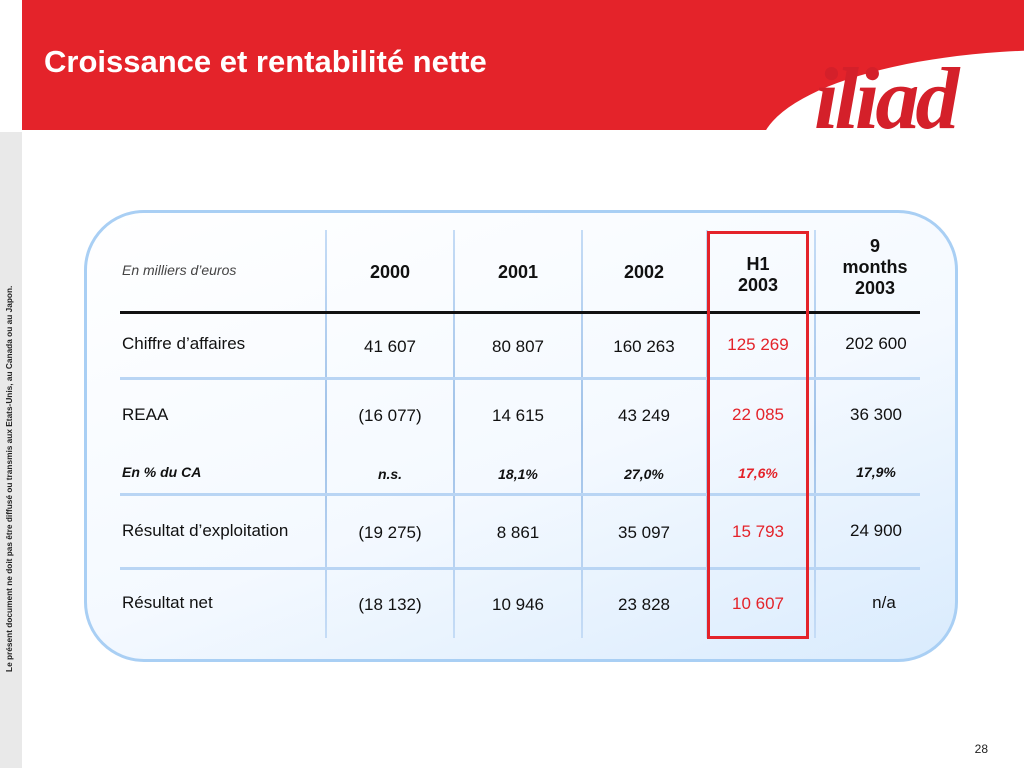 The width and height of the screenshot is (1024, 768). Describe the element at coordinates (265, 61) in the screenshot. I see `slide-title: Croissance et rentabilité nette` at that location.